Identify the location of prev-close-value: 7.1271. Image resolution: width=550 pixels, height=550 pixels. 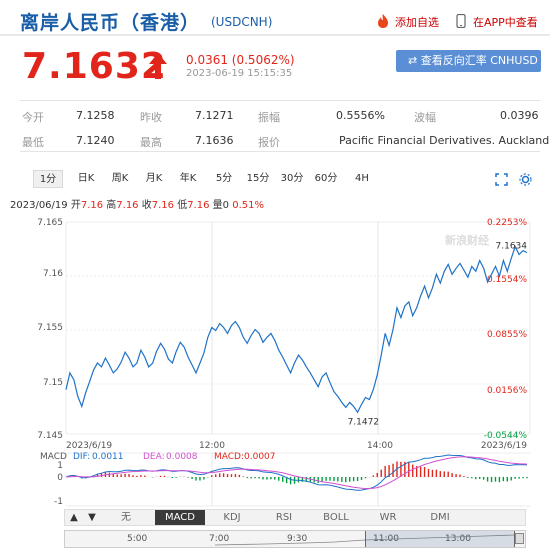
(214, 115).